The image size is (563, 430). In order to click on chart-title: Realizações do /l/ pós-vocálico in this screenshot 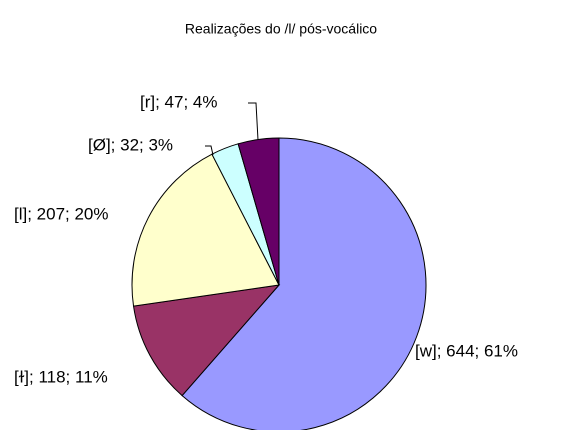, I will do `click(281, 29)`.